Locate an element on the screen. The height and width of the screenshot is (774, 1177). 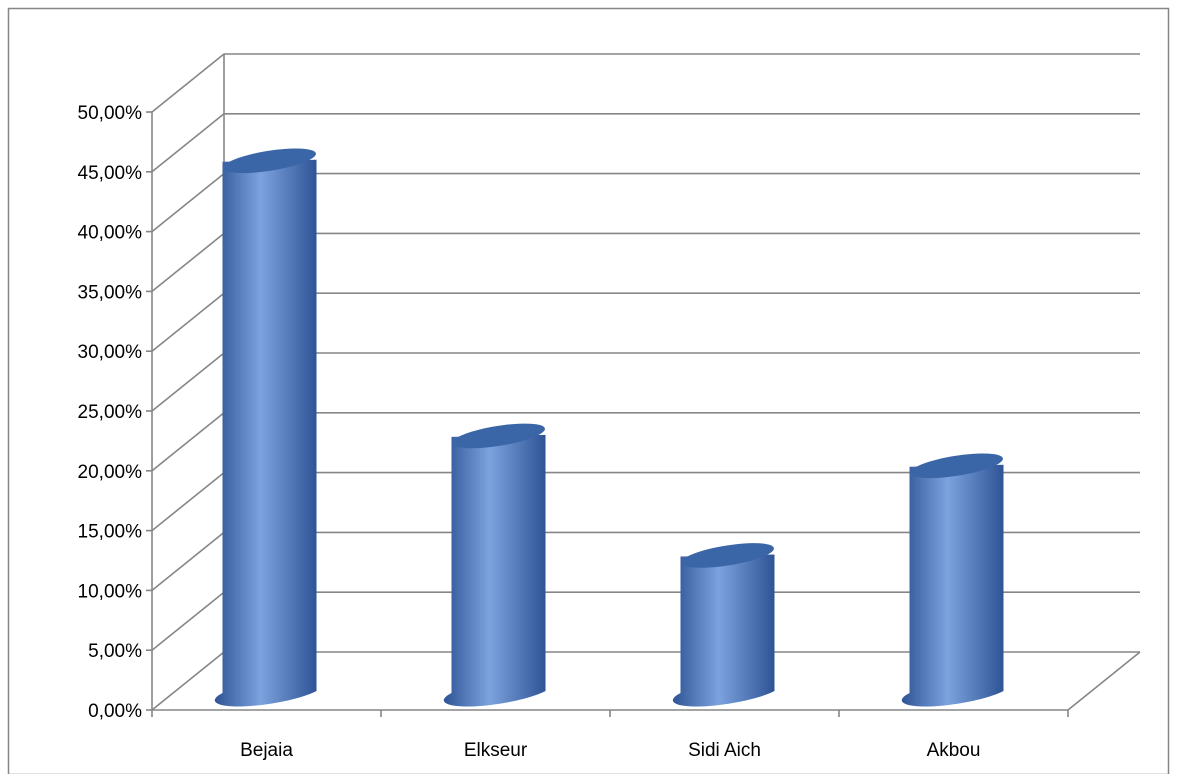
x-tick-label: Akbou is located at coordinates (954, 750).